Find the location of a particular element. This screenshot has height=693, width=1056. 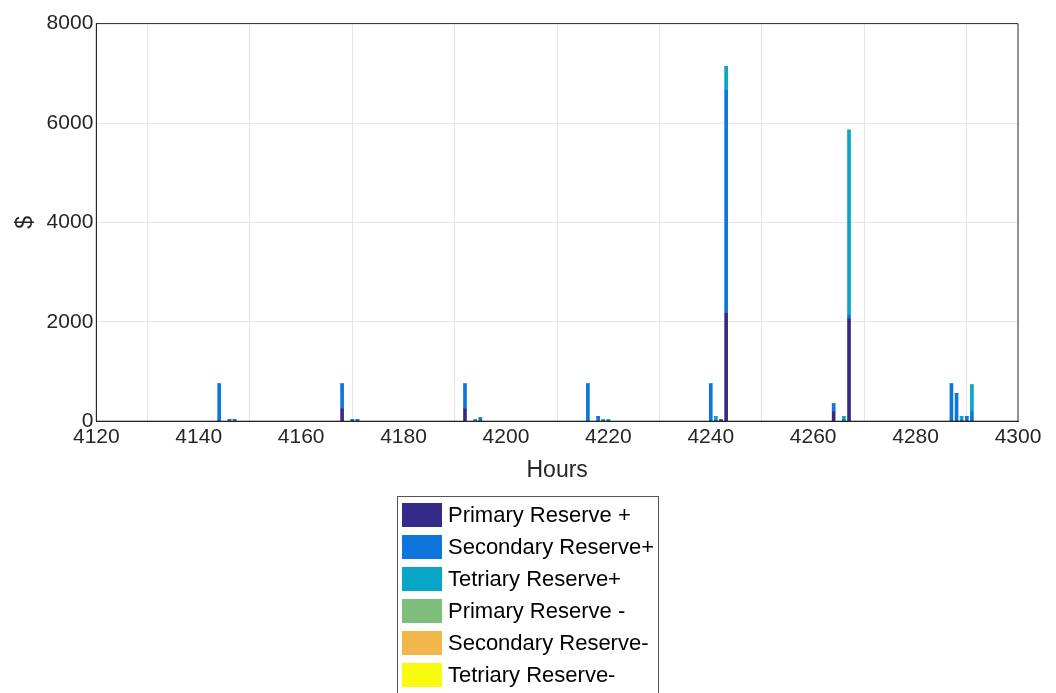

x-tick-label: 4140 is located at coordinates (199, 435).